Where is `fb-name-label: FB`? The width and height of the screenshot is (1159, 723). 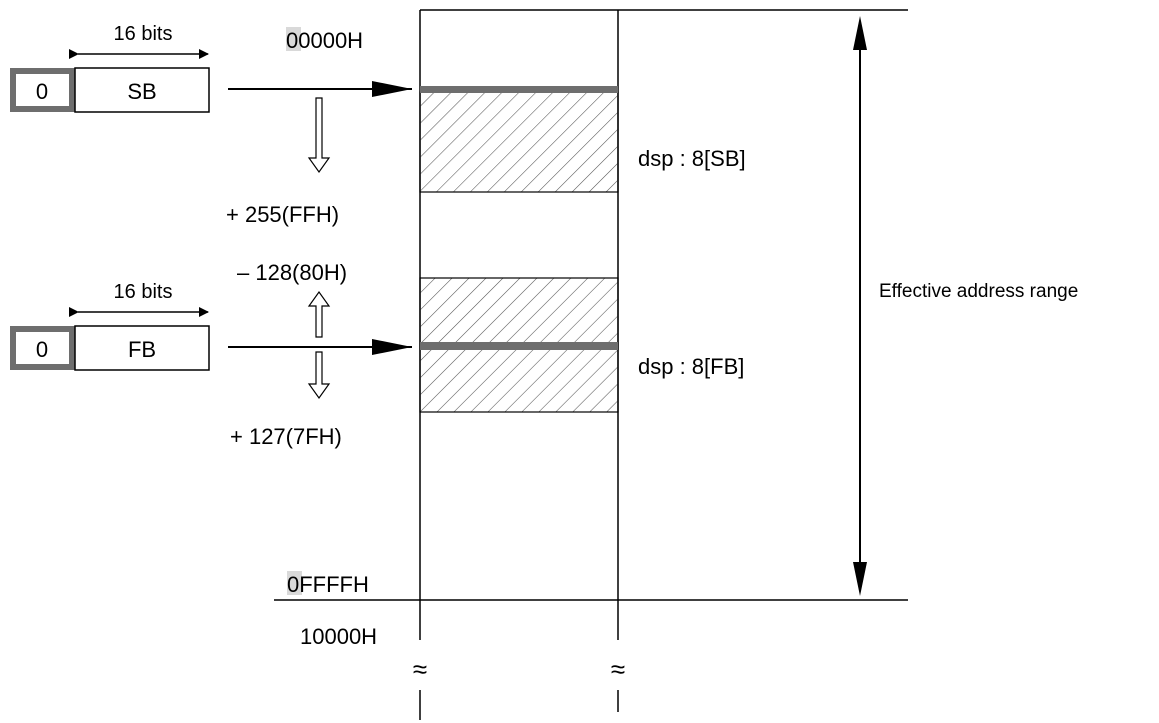 fb-name-label: FB is located at coordinates (142, 349).